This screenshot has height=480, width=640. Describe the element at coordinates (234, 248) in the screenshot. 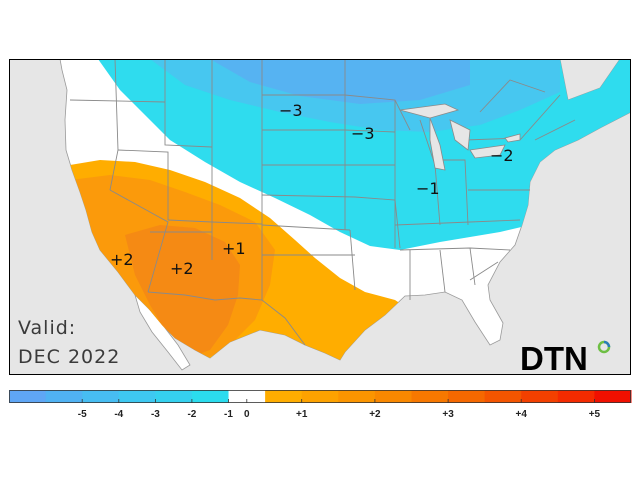

I see `label-new-mexico: +1` at that location.